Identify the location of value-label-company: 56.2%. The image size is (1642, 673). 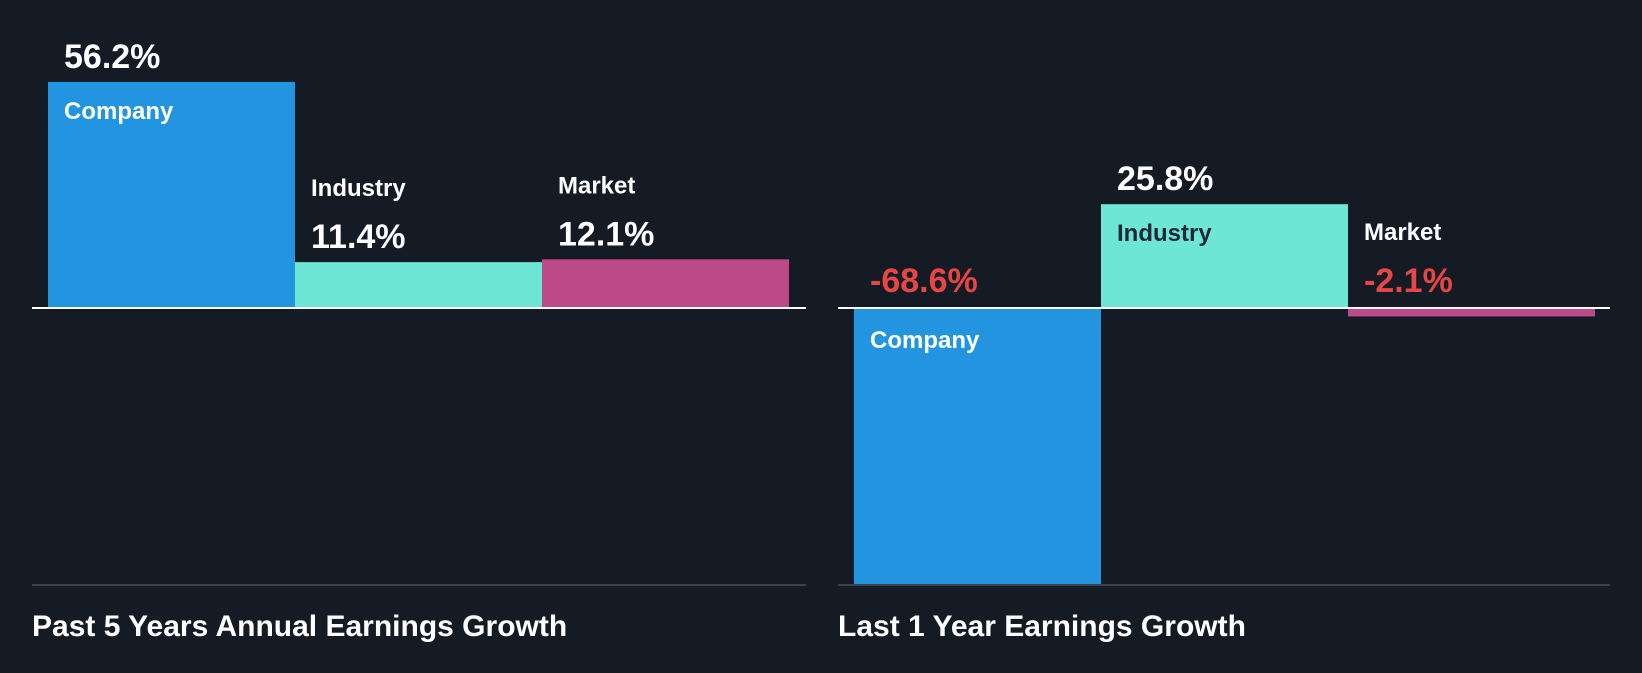
(112, 57).